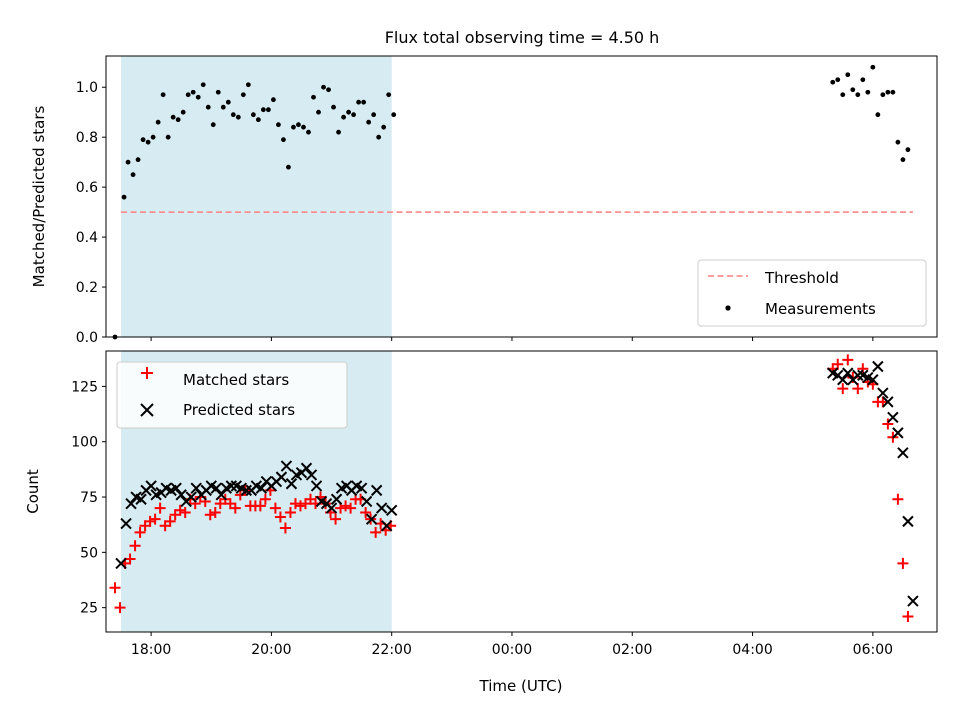 This screenshot has width=960, height=724. Describe the element at coordinates (873, 650) in the screenshot. I see `x-tick-label: 06:00` at that location.